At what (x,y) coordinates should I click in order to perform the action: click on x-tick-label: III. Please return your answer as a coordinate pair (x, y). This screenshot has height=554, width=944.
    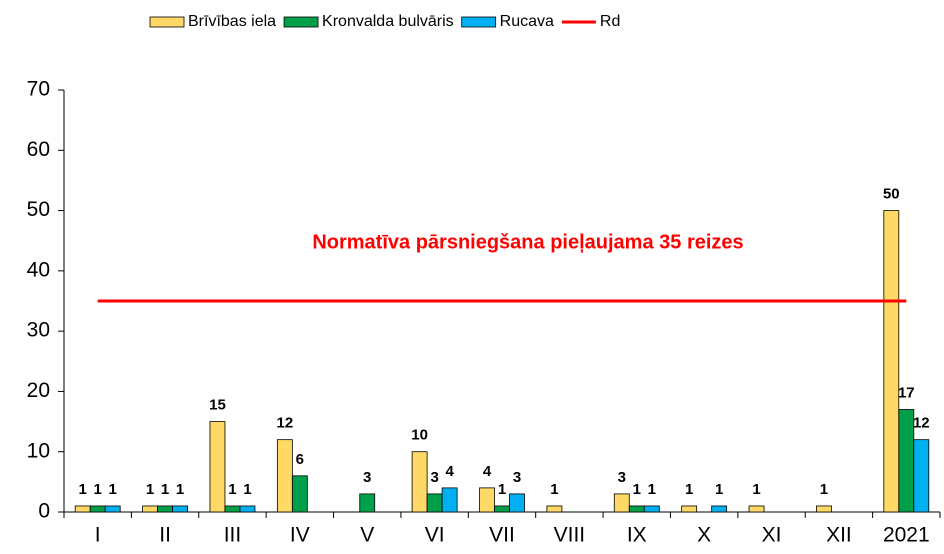
    Looking at the image, I should click on (233, 535).